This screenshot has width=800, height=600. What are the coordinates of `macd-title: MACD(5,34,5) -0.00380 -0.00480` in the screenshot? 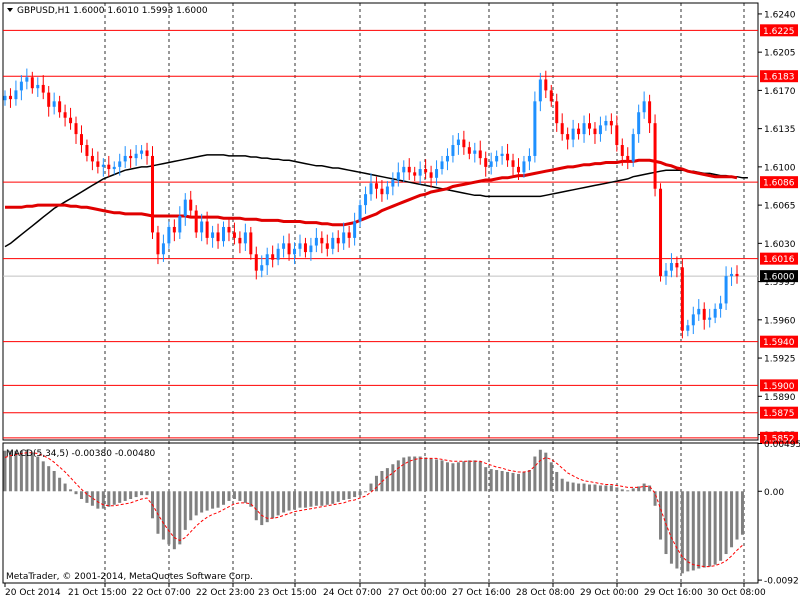 It's located at (81, 454).